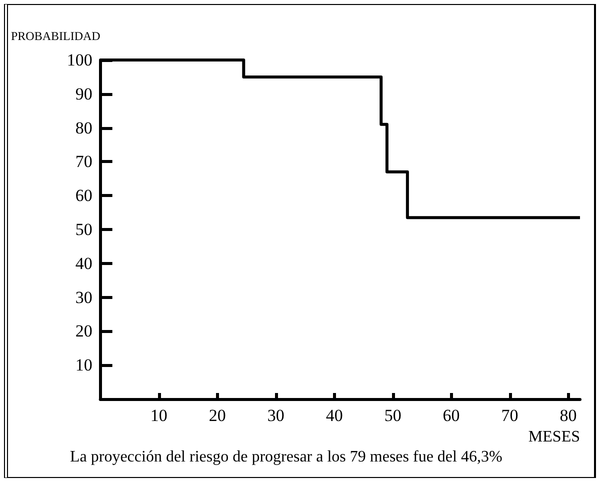 This screenshot has height=485, width=602. What do you see at coordinates (393, 415) in the screenshot?
I see `x-tick-label: 50` at bounding box center [393, 415].